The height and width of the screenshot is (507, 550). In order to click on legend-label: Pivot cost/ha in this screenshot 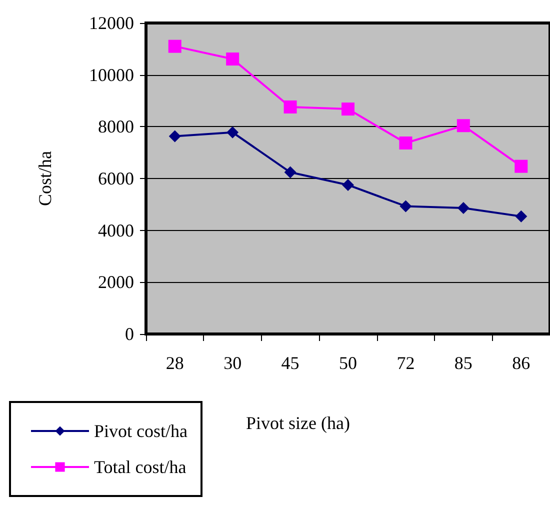, I will do `click(141, 431)`.